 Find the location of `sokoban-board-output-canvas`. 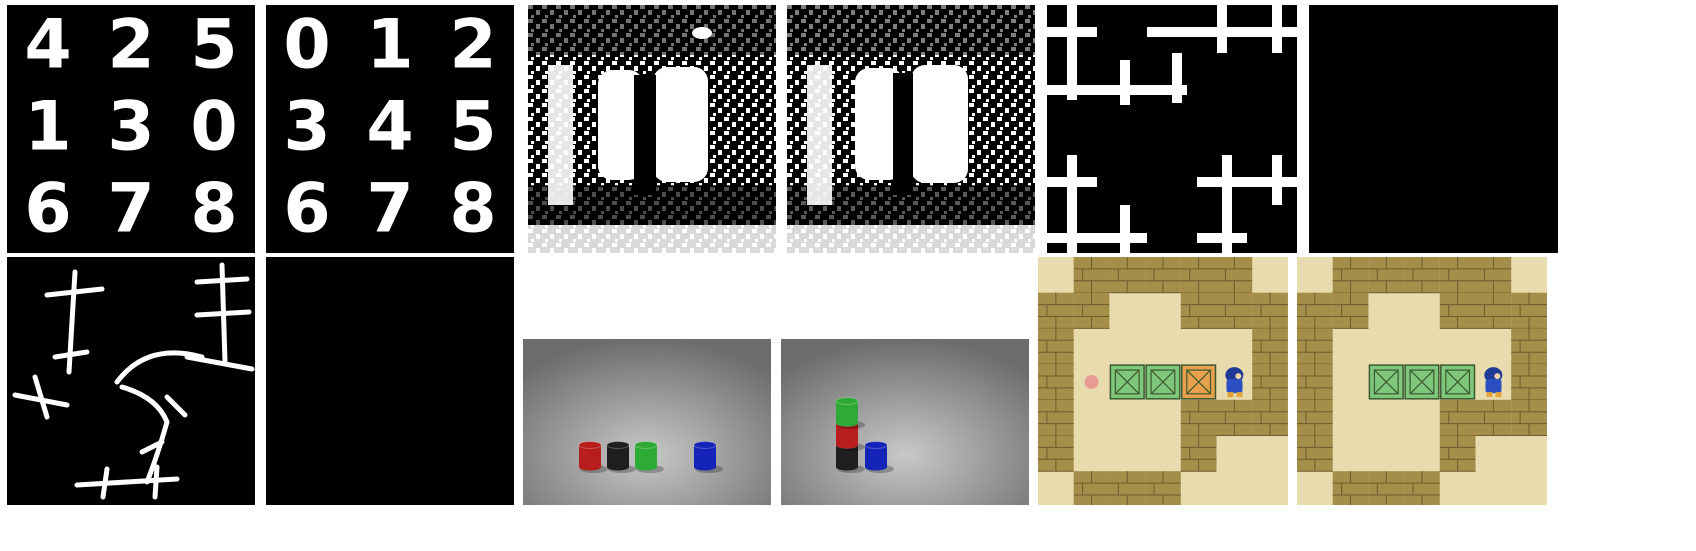

sokoban-board-output-canvas is located at coordinates (1422, 381).